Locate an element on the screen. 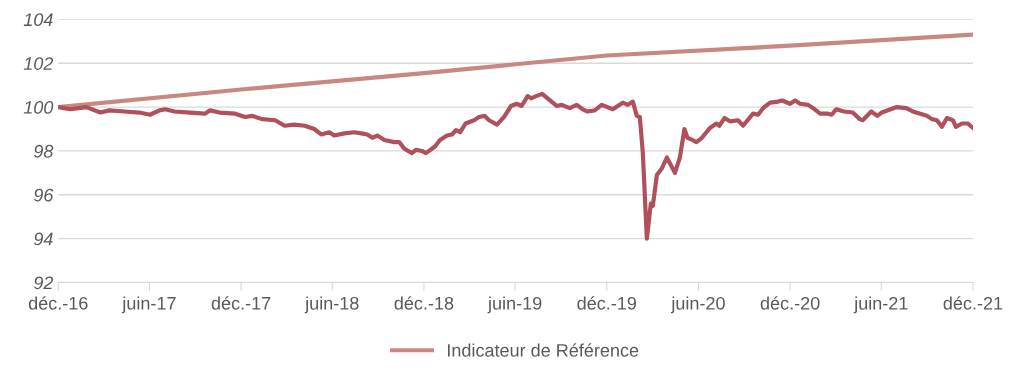 This screenshot has height=387, width=1022. x-tick-label: juin-19 is located at coordinates (514, 305).